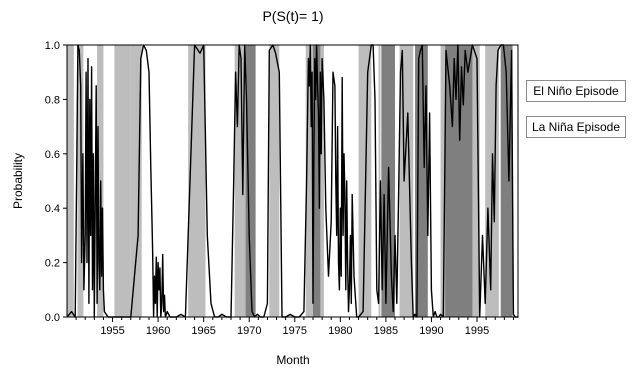 The width and height of the screenshot is (634, 368). What do you see at coordinates (112, 331) in the screenshot?
I see `x-tick-label: 1955` at bounding box center [112, 331].